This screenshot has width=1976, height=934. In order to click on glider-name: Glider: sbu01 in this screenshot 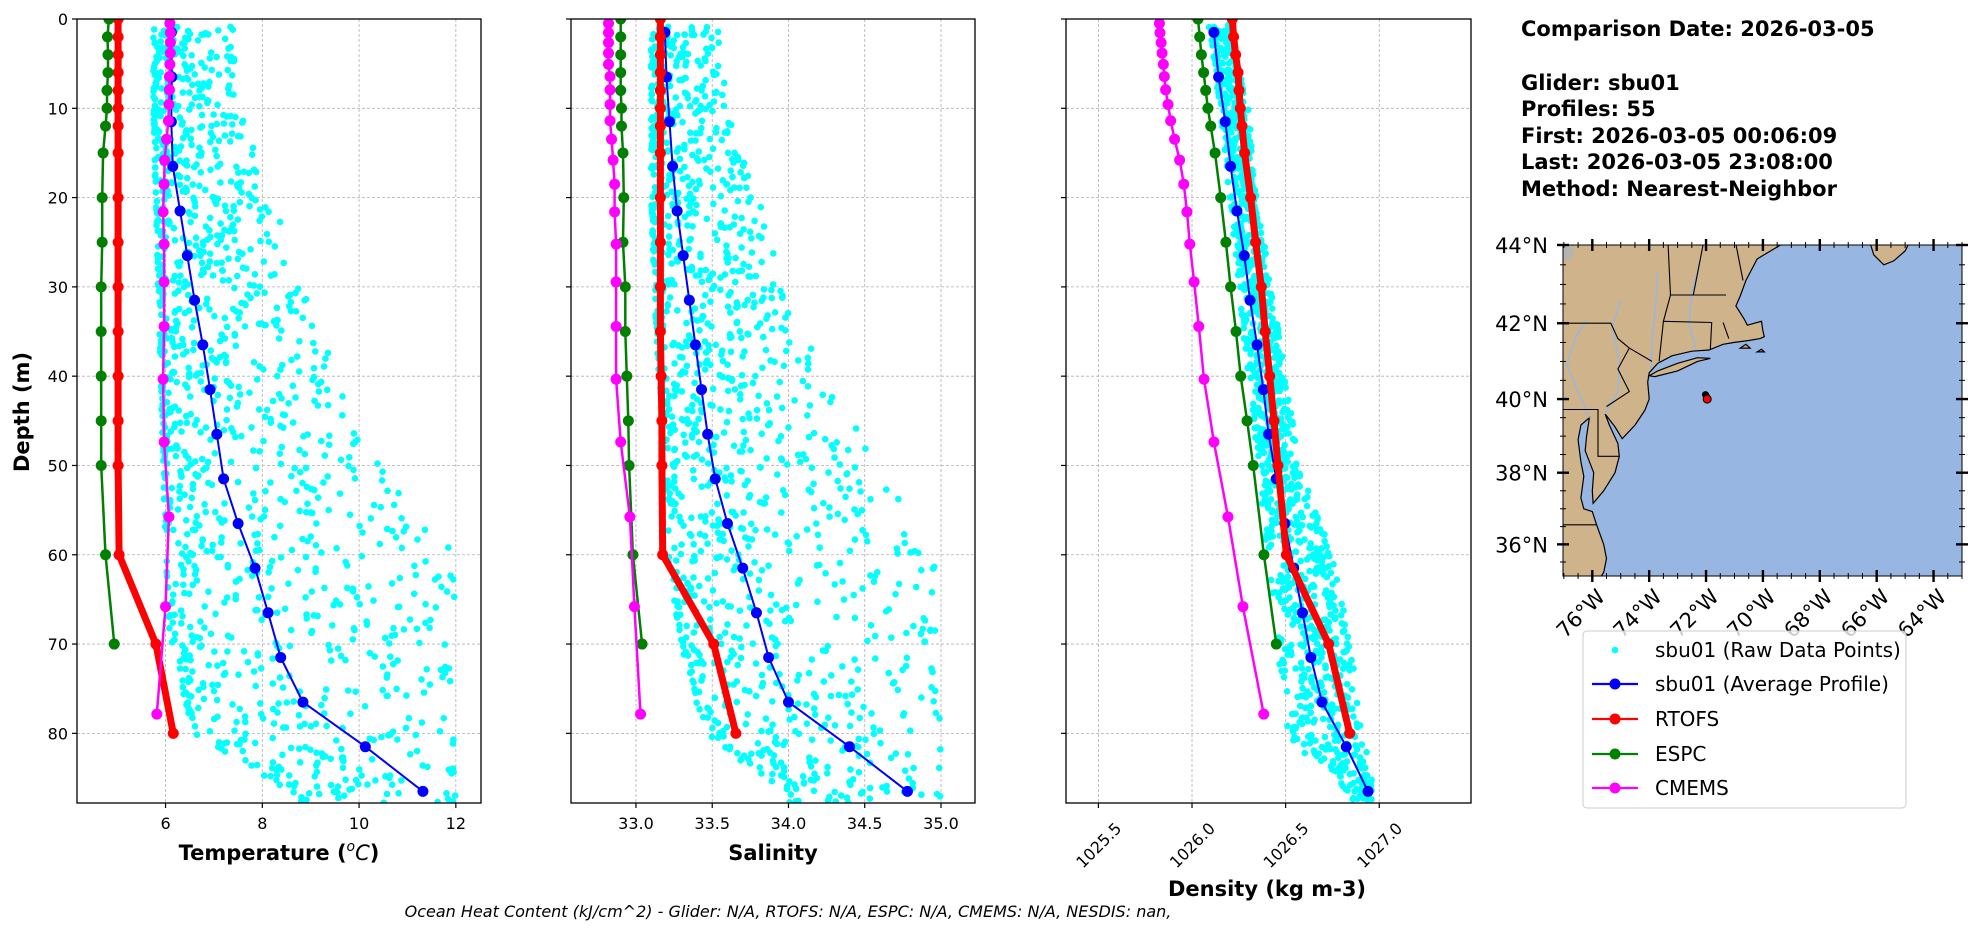, I will do `click(1600, 83)`.